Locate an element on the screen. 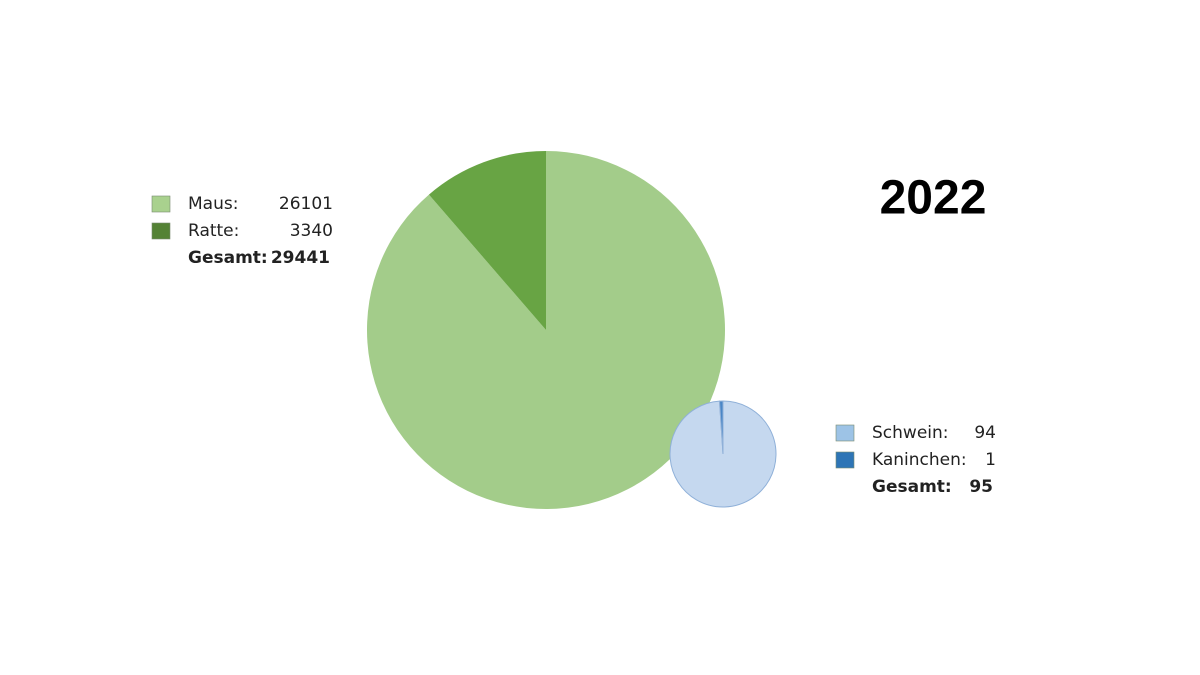 The height and width of the screenshot is (675, 1200). legend-label: Kaninchen: is located at coordinates (919, 460).